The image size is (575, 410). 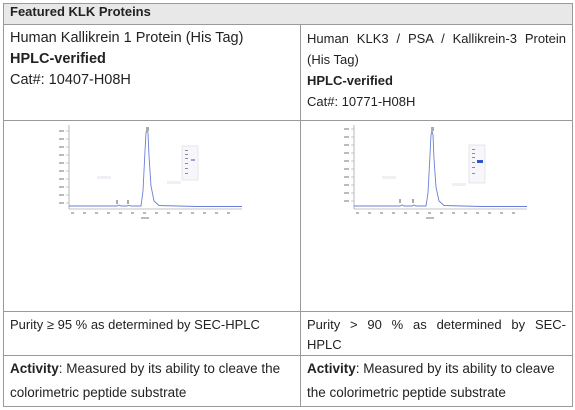 I want to click on table-title: Featured KLK Proteins, so click(x=288, y=14).